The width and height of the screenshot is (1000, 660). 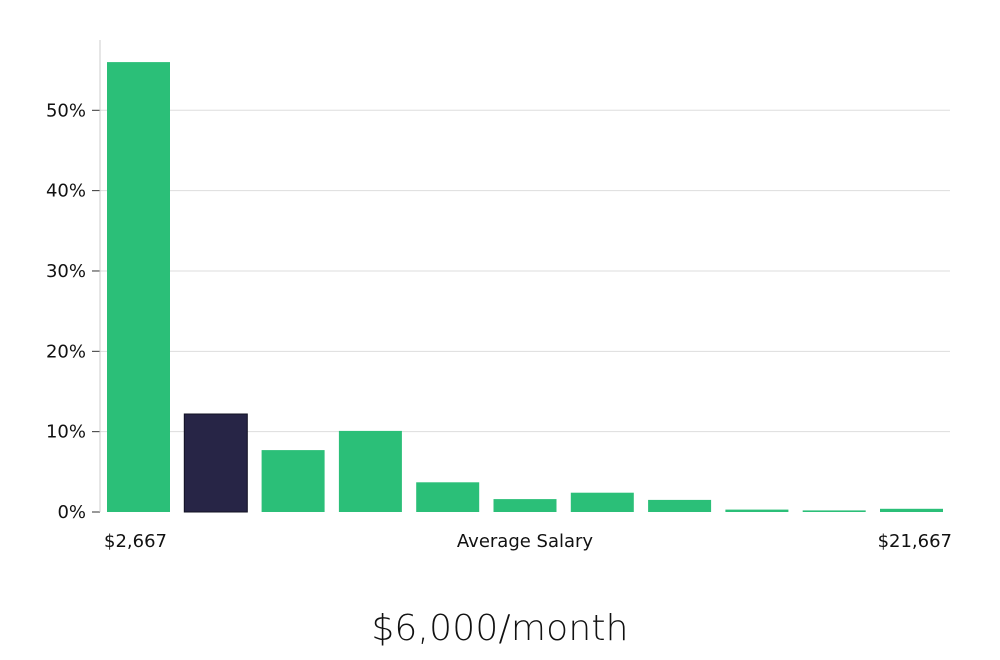 I want to click on bar-highlighted, so click(x=215, y=463).